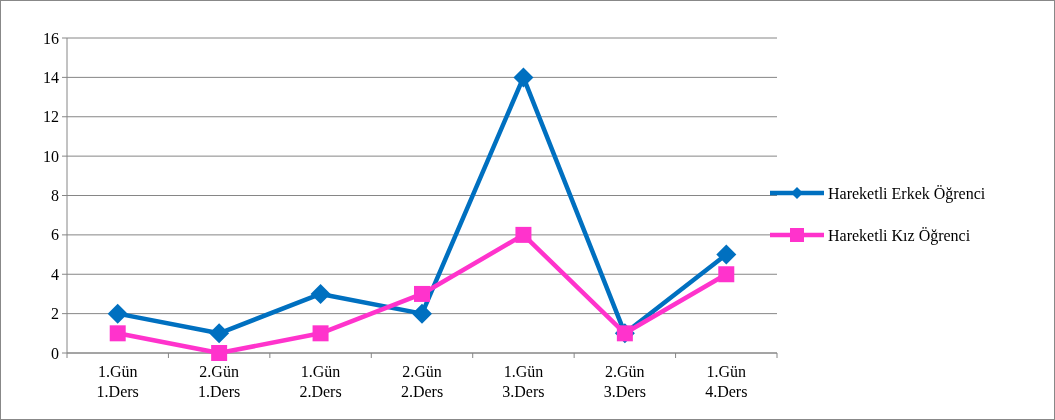 Image resolution: width=1055 pixels, height=420 pixels. Describe the element at coordinates (523, 381) in the screenshot. I see `x-tick-label: 1.Gün 3.Ders` at that location.